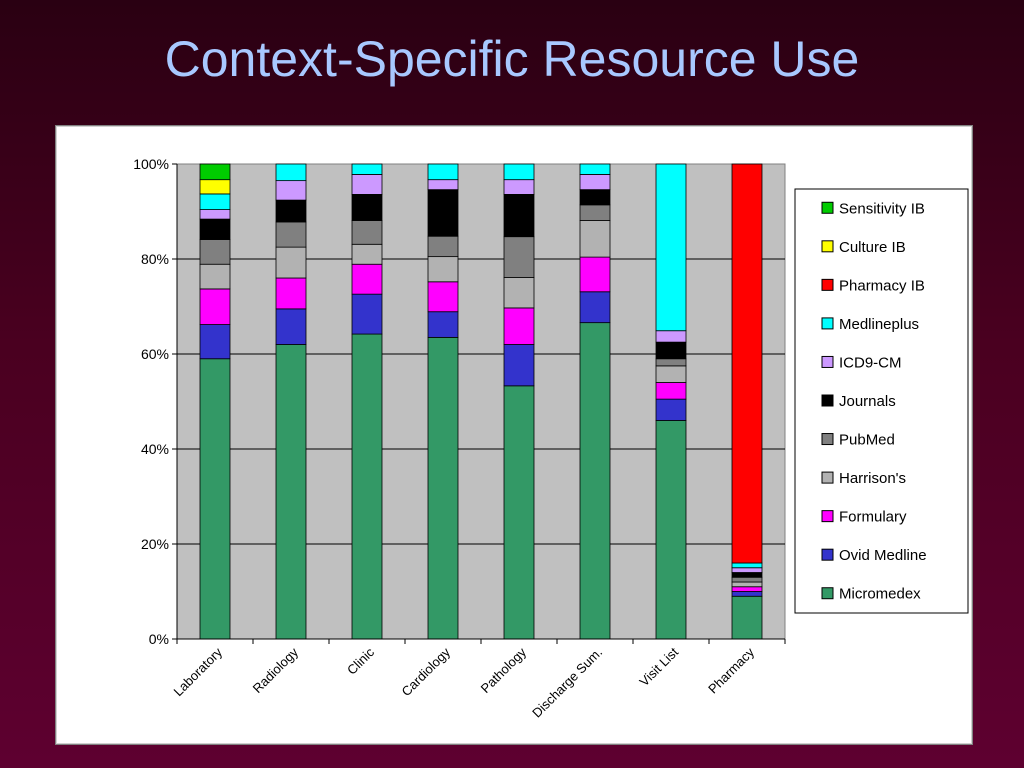 Image resolution: width=1024 pixels, height=768 pixels. I want to click on legend-item: Micromedex, so click(871, 594).